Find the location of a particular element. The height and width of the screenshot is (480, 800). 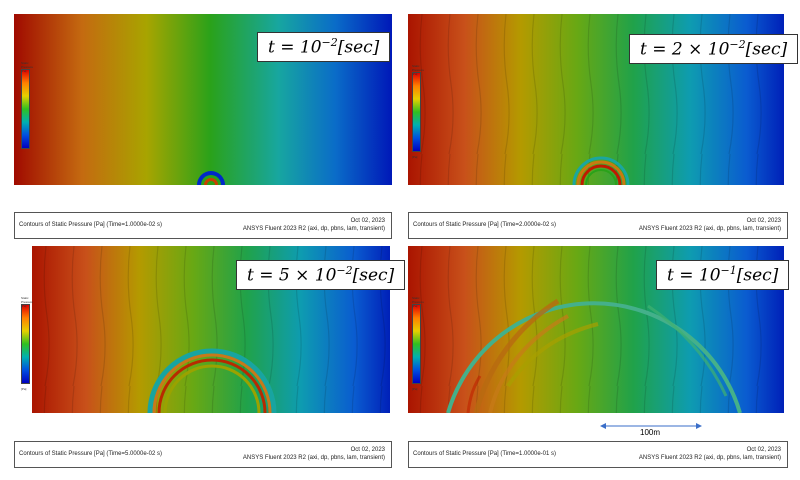

scale-bar: 100m is located at coordinates (651, 428).